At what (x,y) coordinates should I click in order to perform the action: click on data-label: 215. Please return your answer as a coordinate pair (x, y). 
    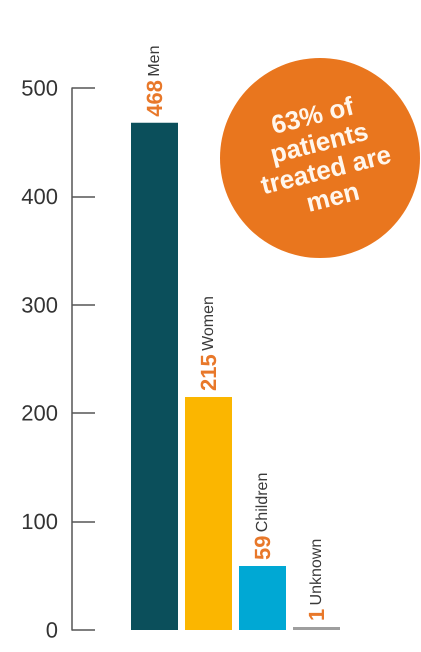
    Looking at the image, I should click on (208, 372).